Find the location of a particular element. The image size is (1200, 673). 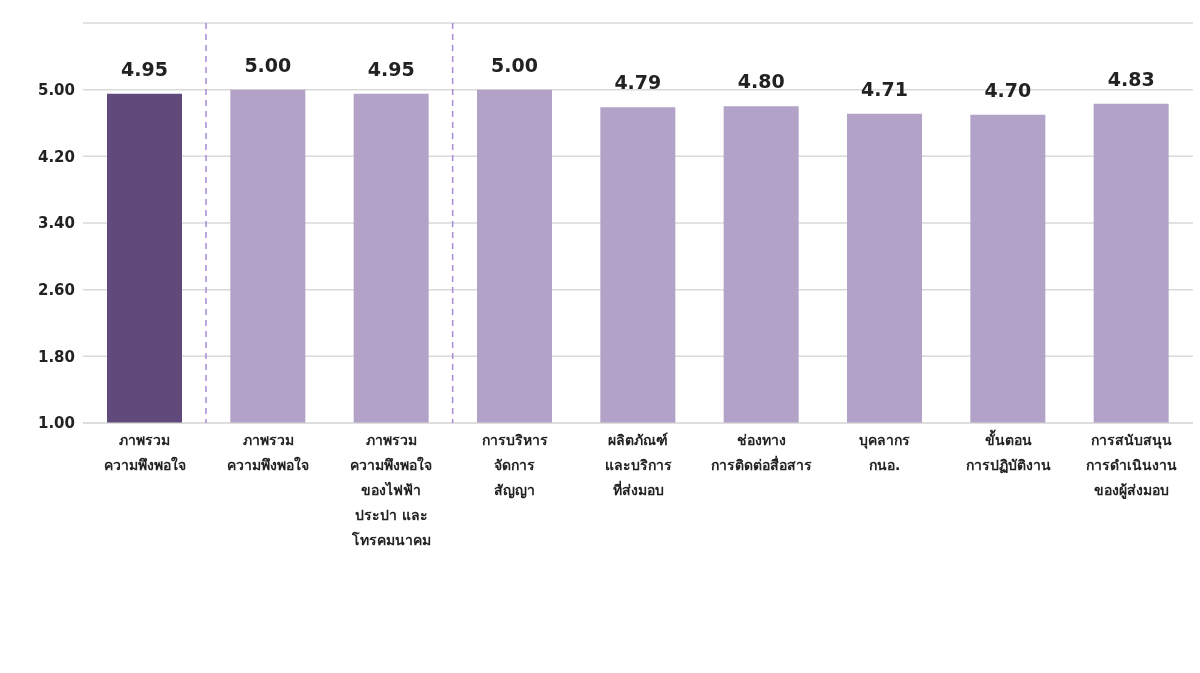

data-label: 4.70 is located at coordinates (1008, 89).